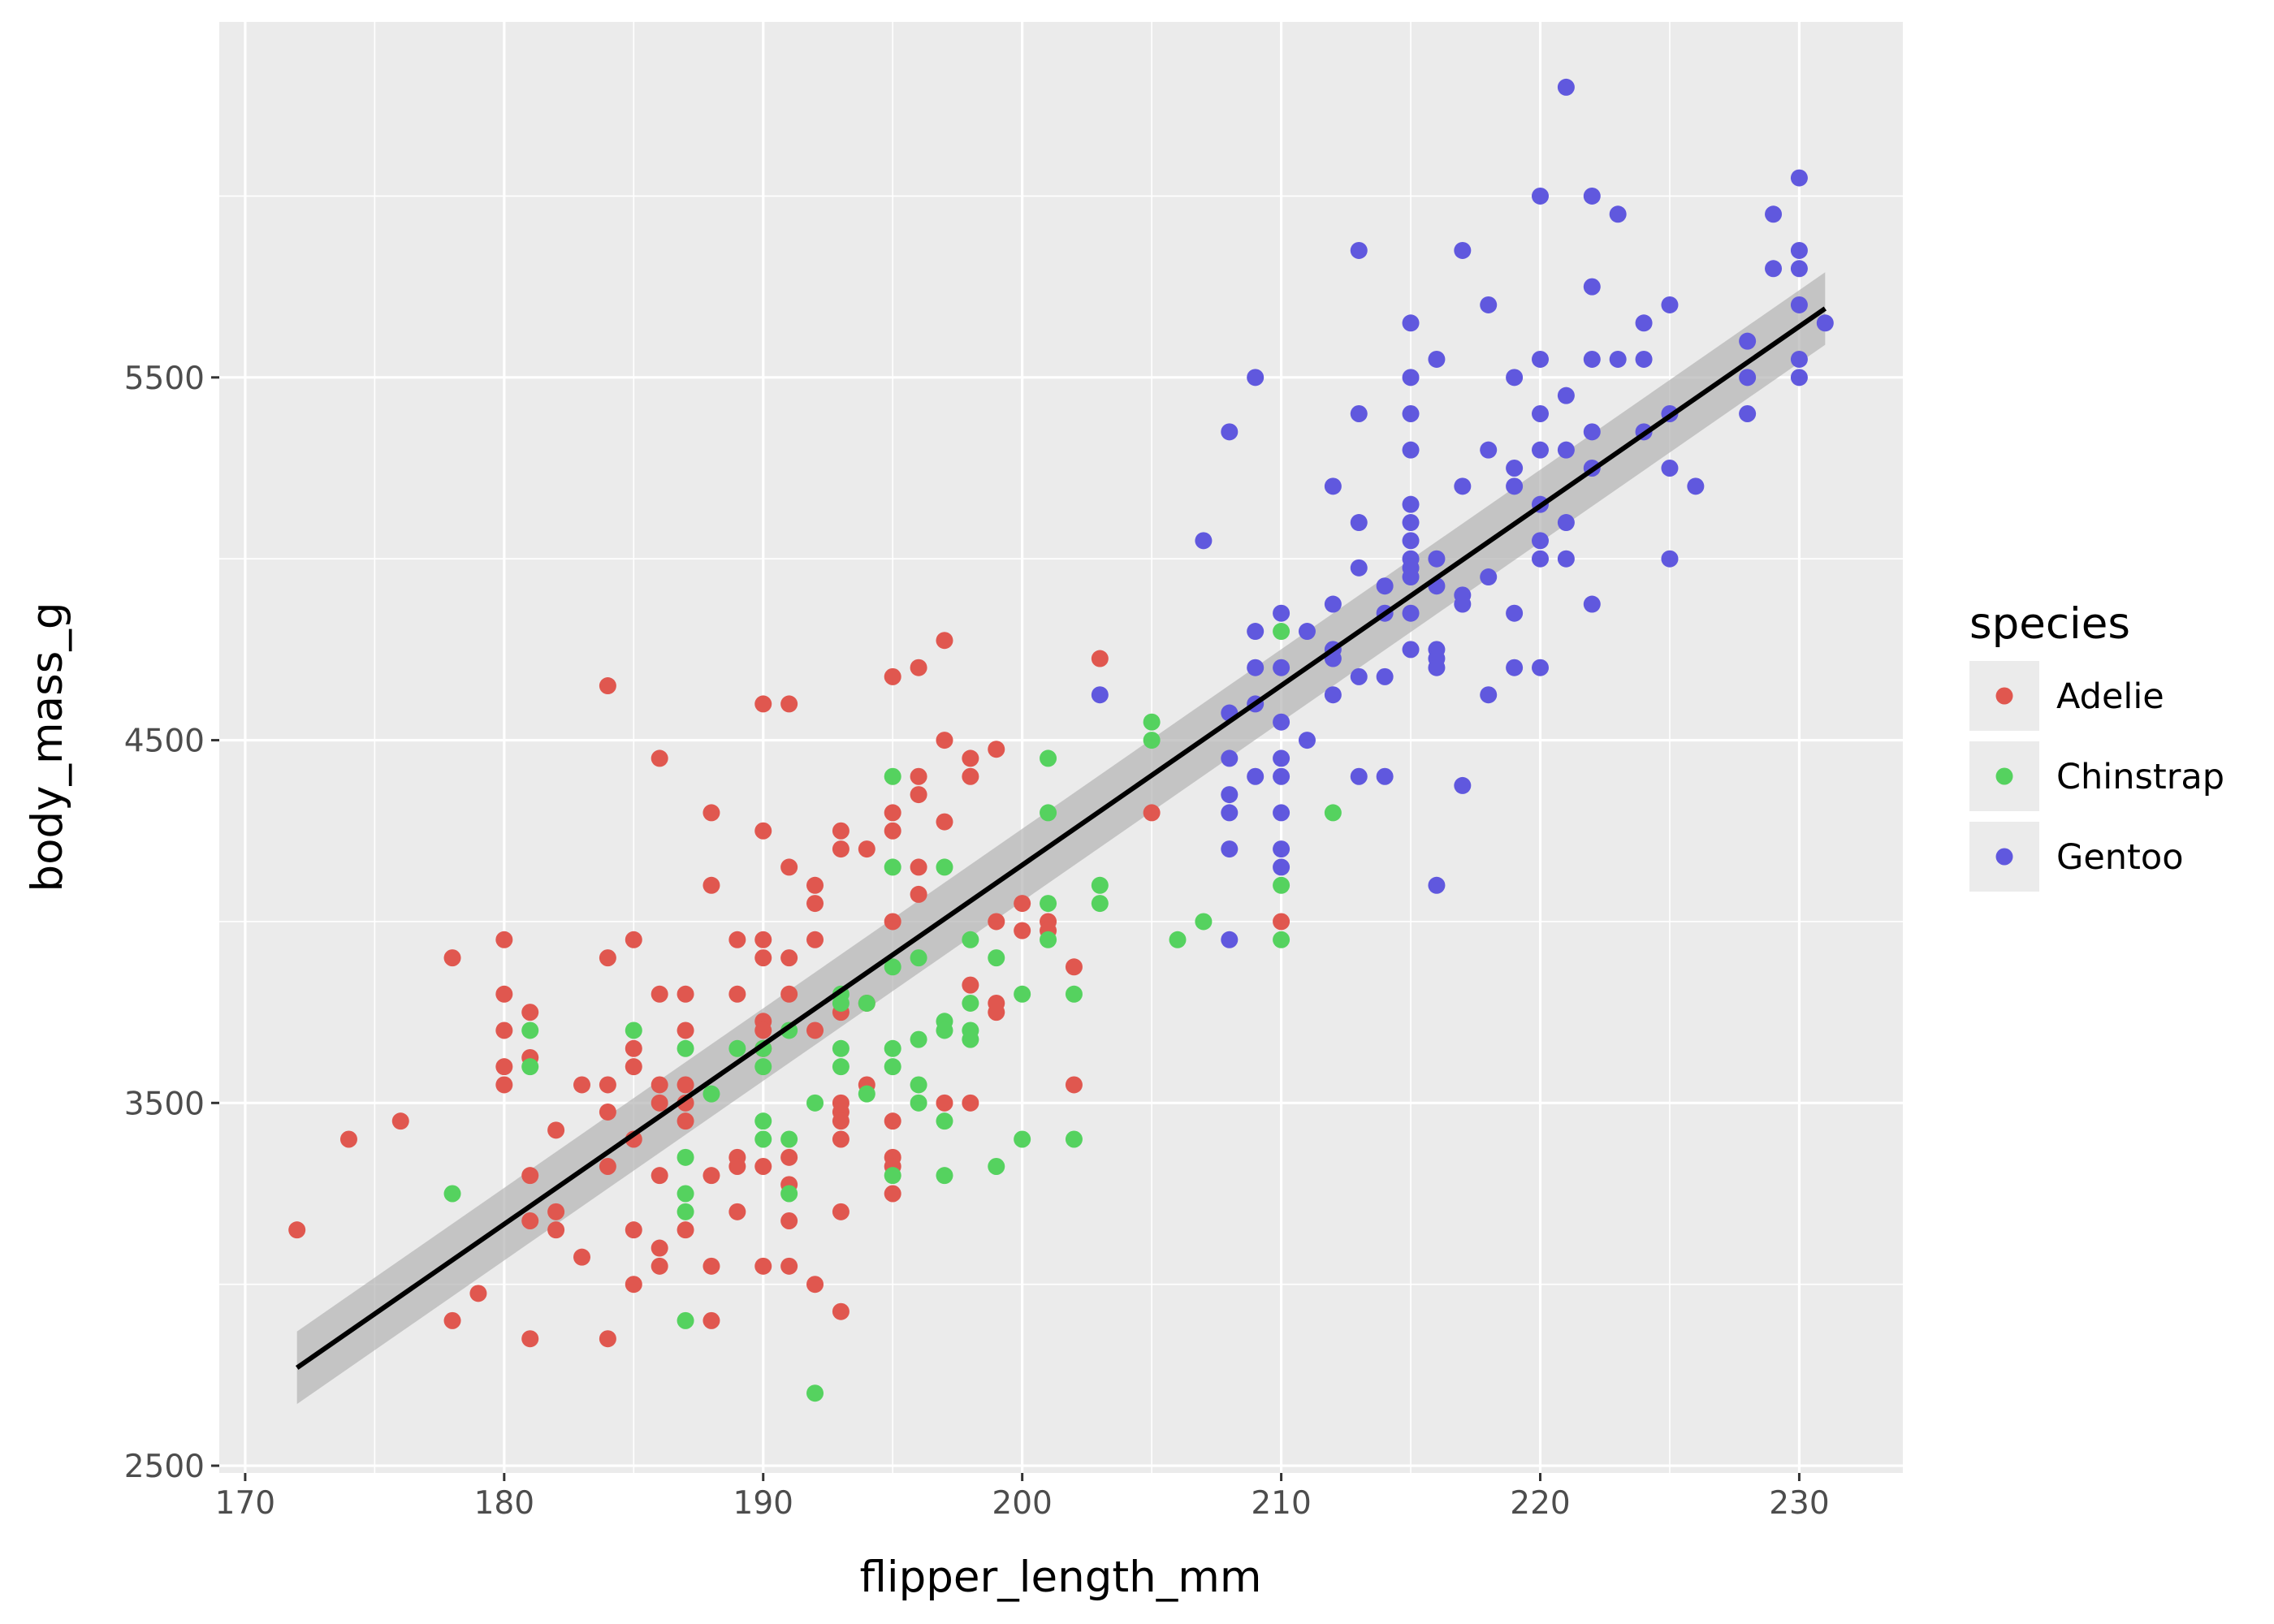  I want to click on x-tick-label: 220, so click(1540, 1504).